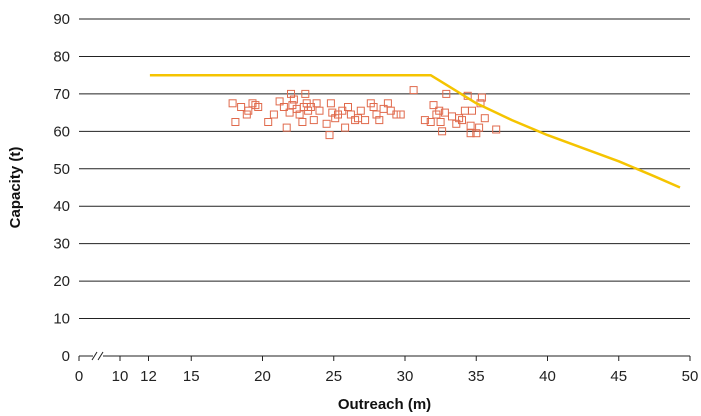 Image resolution: width=701 pixels, height=416 pixels. I want to click on y-tick-label: 0, so click(66, 356).